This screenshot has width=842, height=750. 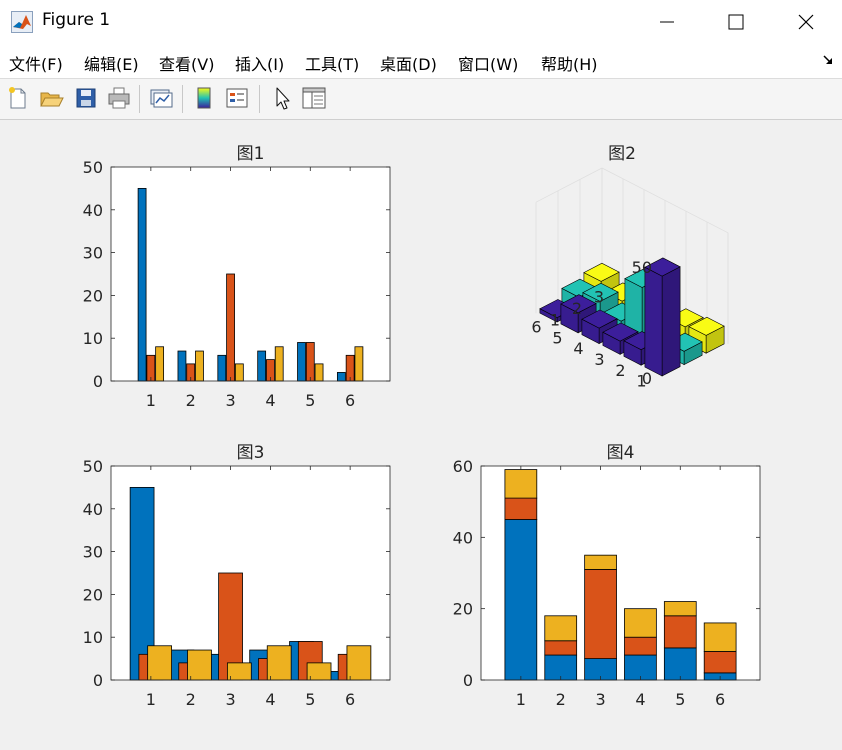 I want to click on toolbar, so click(x=421, y=99).